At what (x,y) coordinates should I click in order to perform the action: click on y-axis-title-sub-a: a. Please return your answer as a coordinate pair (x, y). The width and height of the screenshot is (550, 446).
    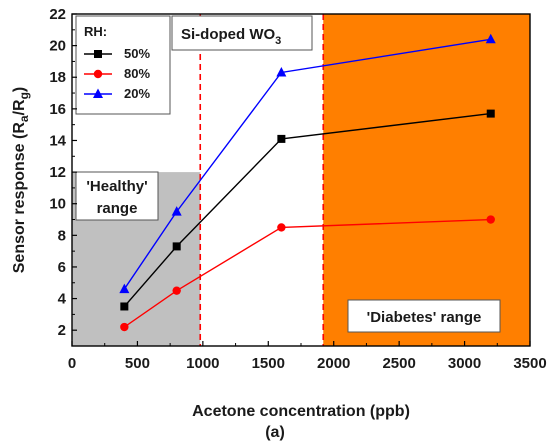
    Looking at the image, I should click on (24, 118).